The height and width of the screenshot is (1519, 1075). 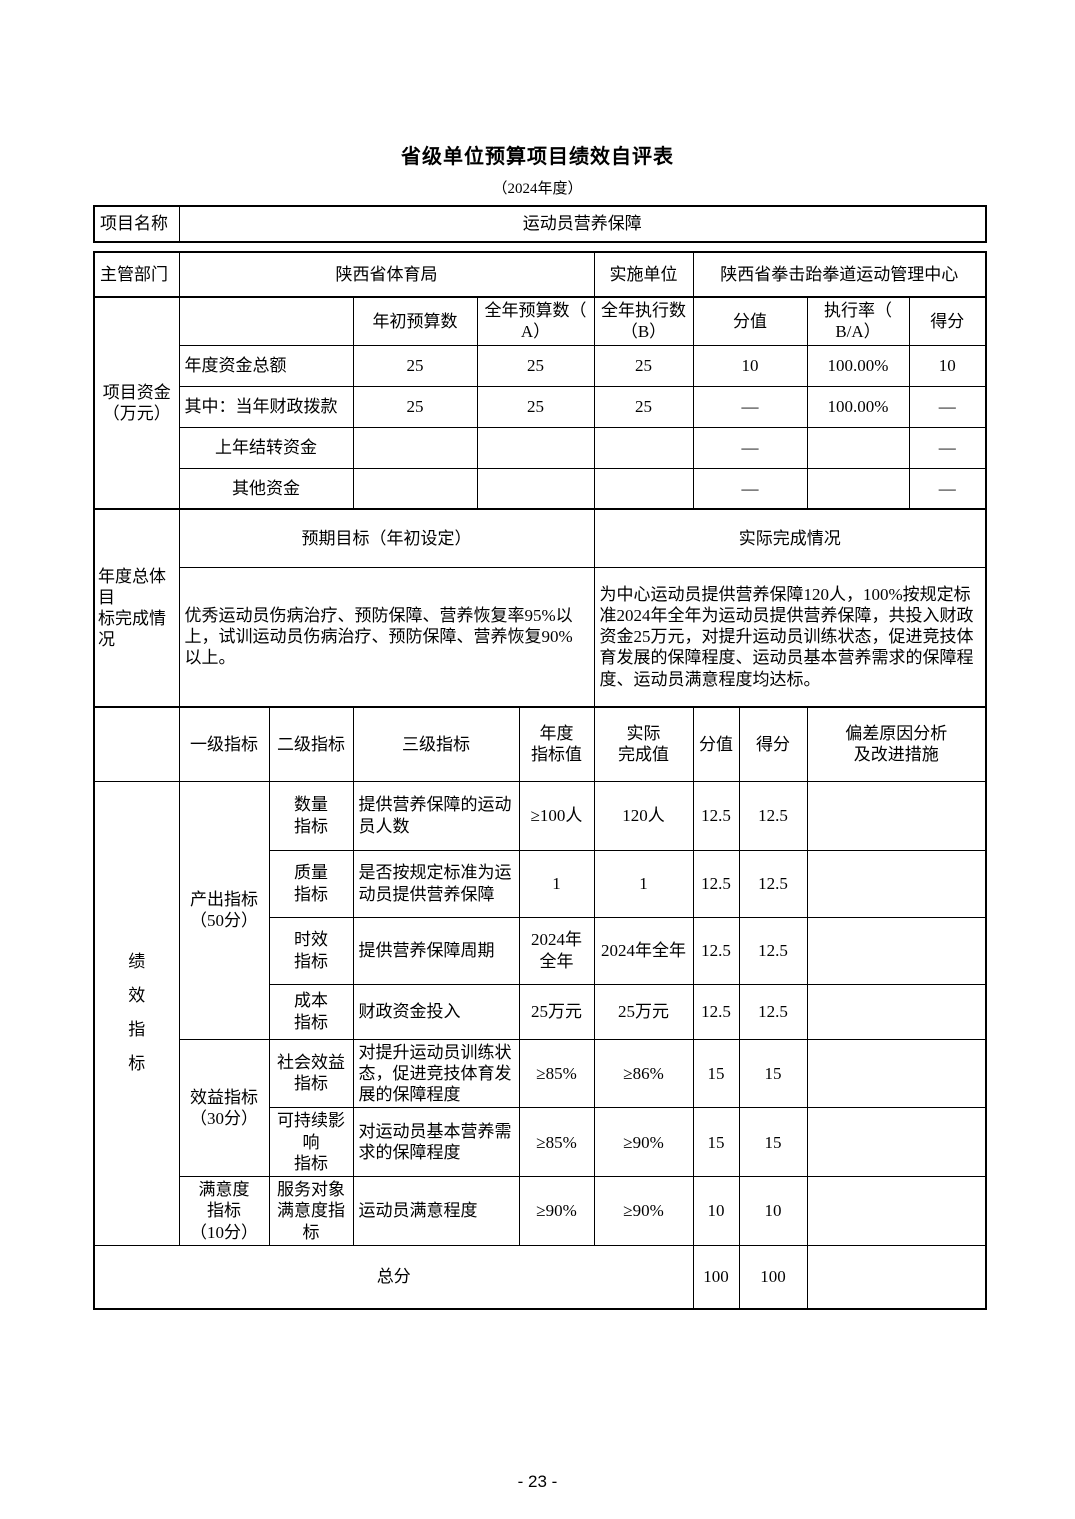 What do you see at coordinates (224, 744) in the screenshot?
I see `col-level1: 一级指标` at bounding box center [224, 744].